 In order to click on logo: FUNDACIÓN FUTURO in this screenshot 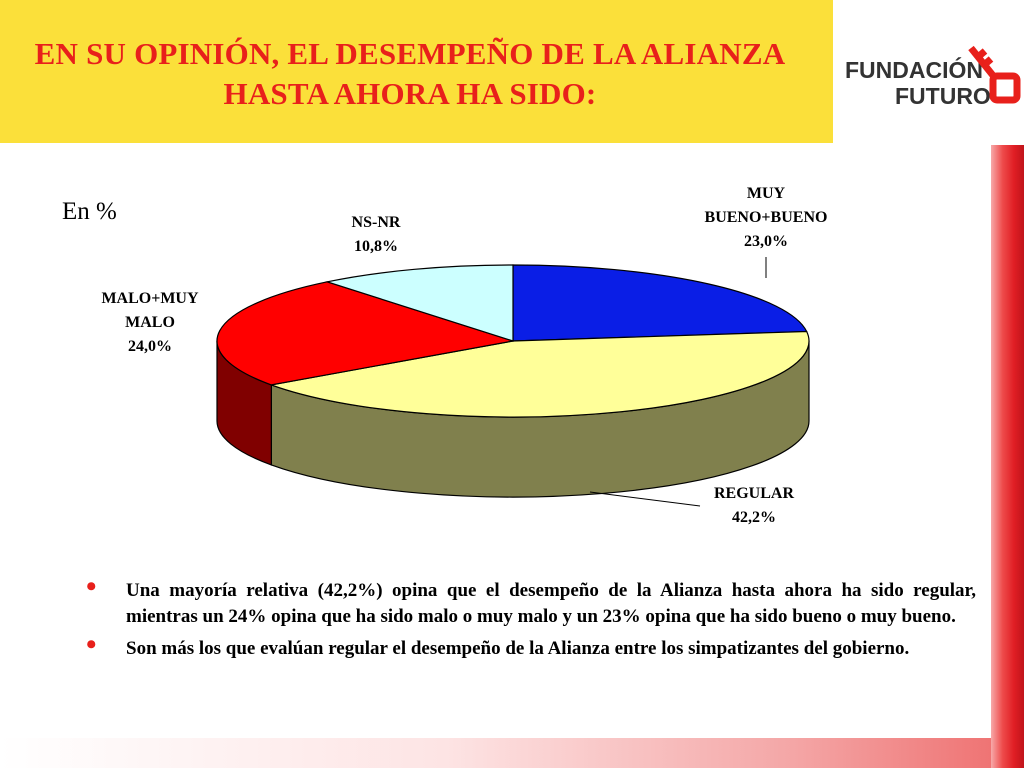, I will do `click(933, 77)`.